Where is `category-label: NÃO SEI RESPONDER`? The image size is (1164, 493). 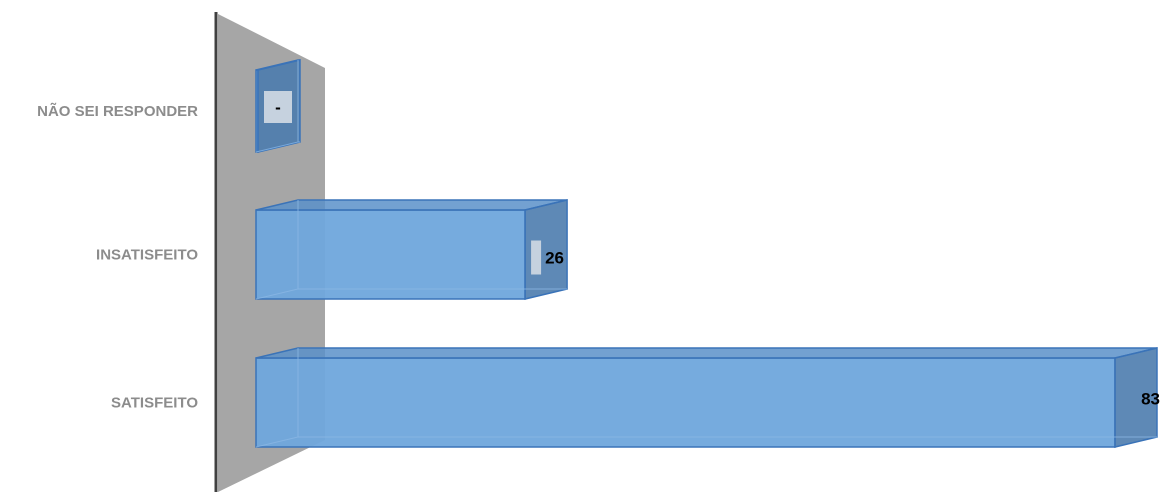
category-label: NÃO SEI RESPONDER is located at coordinates (117, 111).